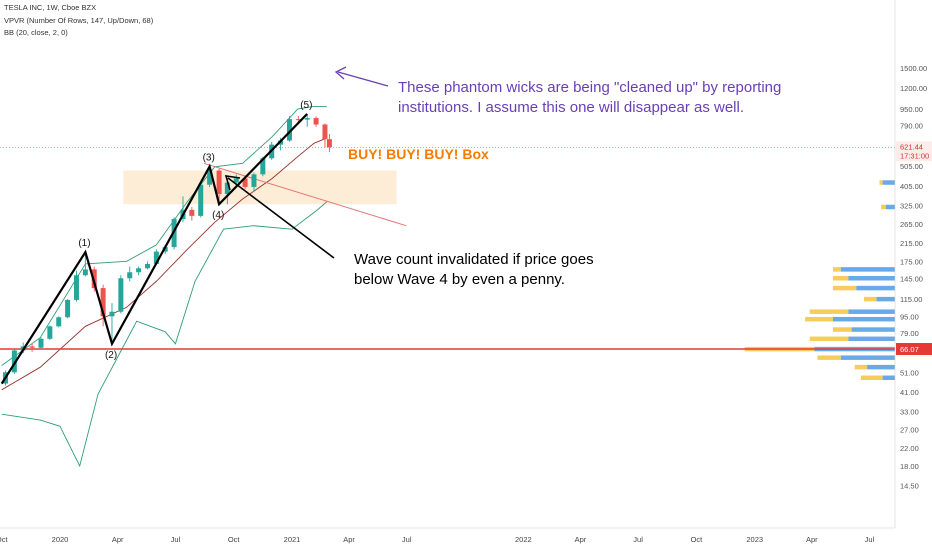  Describe the element at coordinates (914, 349) in the screenshot. I see `support-price-tag` at that location.